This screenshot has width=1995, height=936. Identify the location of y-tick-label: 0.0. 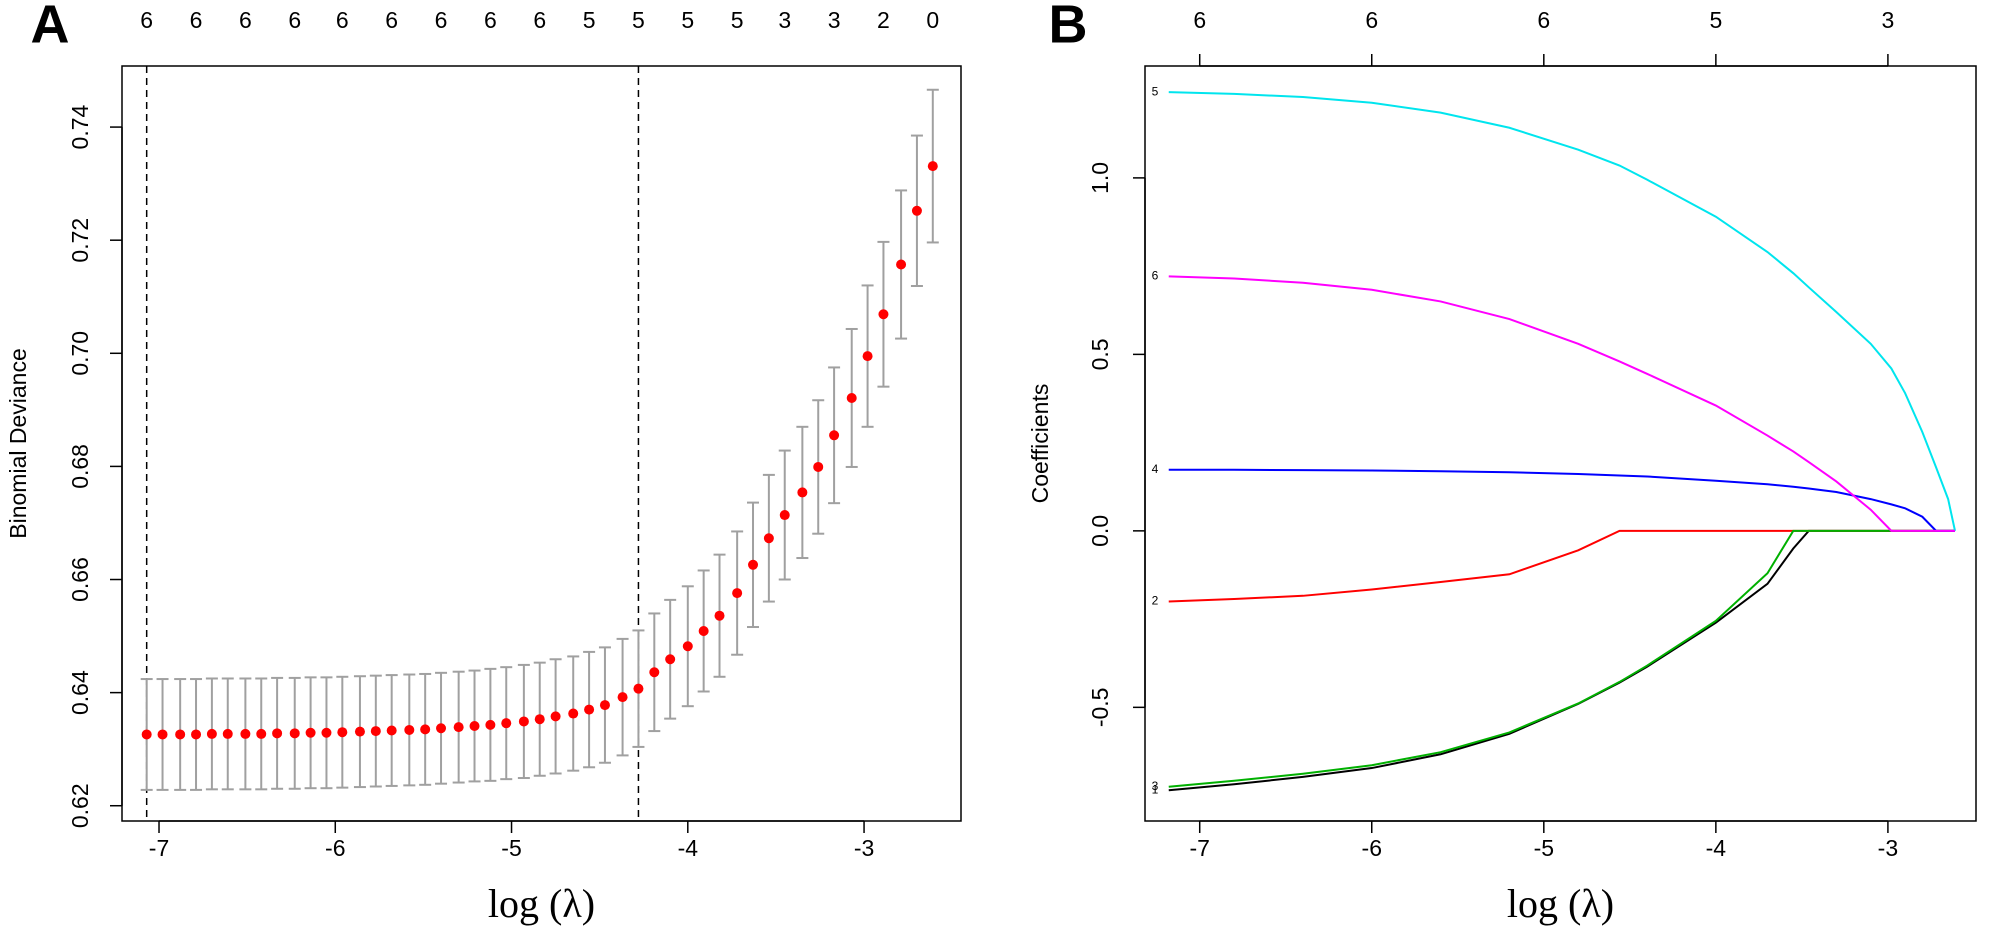
(1100, 531).